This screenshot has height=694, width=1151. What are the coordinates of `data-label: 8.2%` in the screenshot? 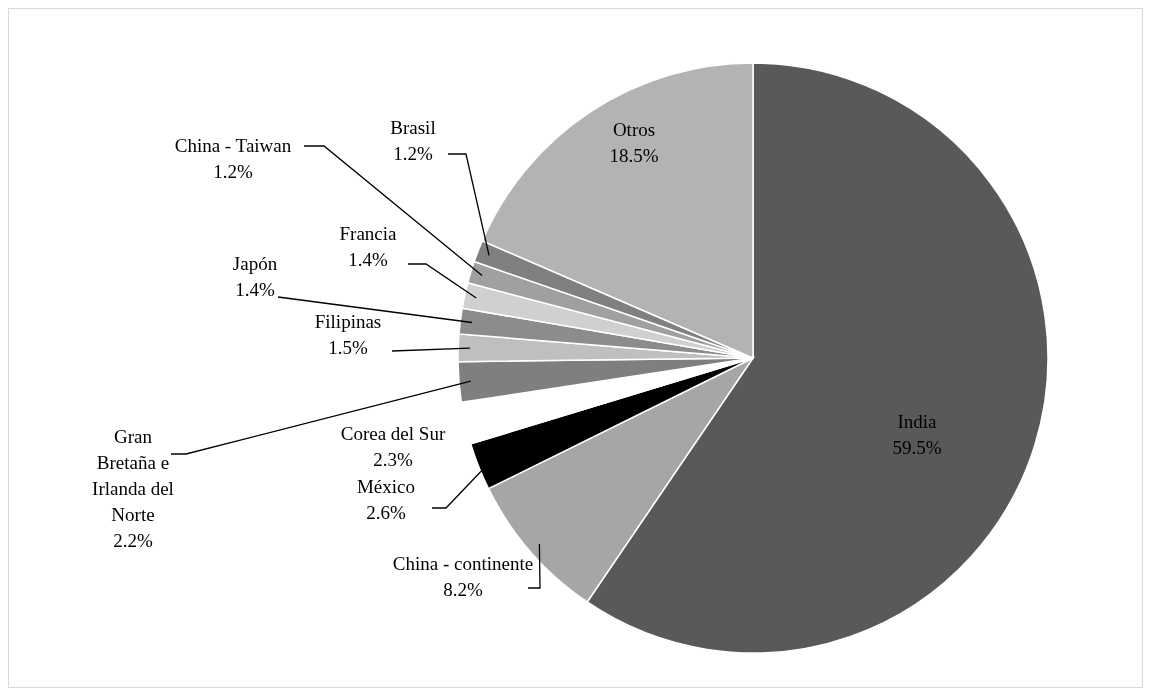 It's located at (463, 589).